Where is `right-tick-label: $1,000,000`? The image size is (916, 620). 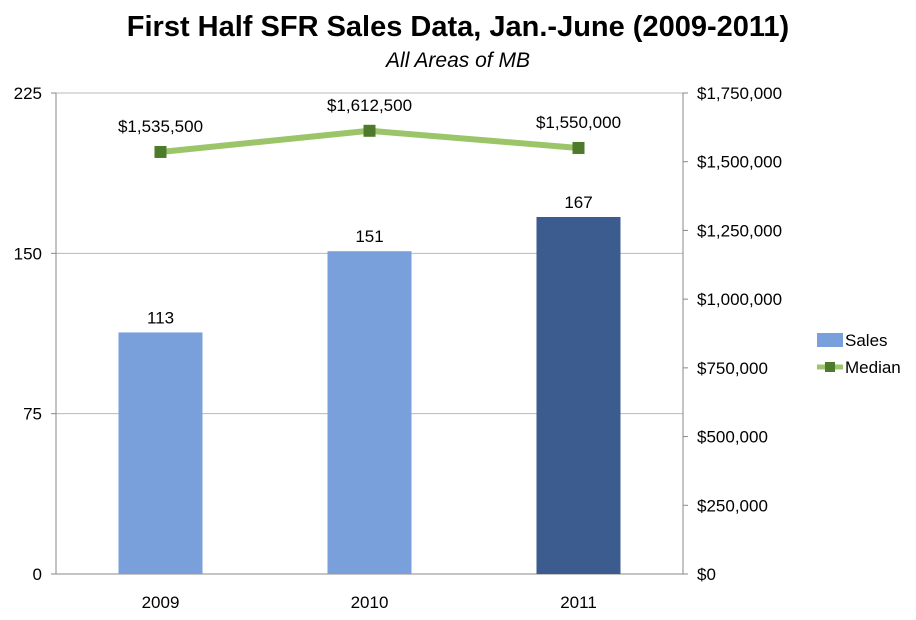
right-tick-label: $1,000,000 is located at coordinates (739, 299).